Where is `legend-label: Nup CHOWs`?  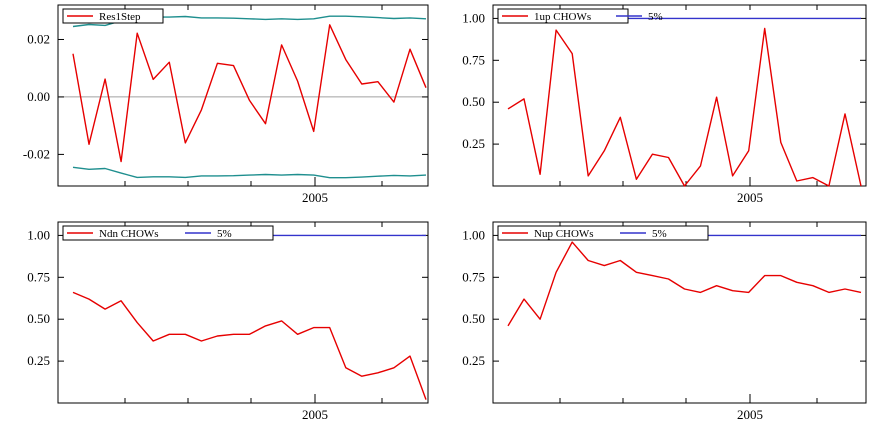 legend-label: Nup CHOWs is located at coordinates (564, 234).